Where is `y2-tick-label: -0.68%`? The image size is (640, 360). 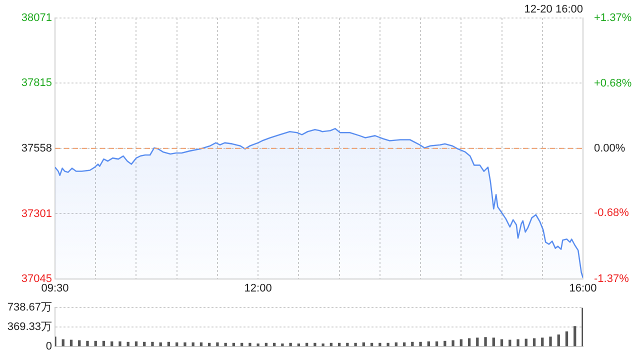
y2-tick-label: -0.68% is located at coordinates (612, 213).